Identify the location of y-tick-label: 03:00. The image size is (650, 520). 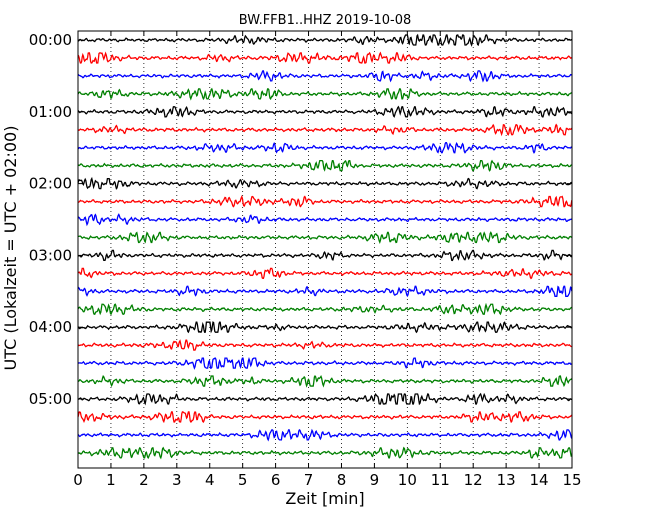
(50, 255).